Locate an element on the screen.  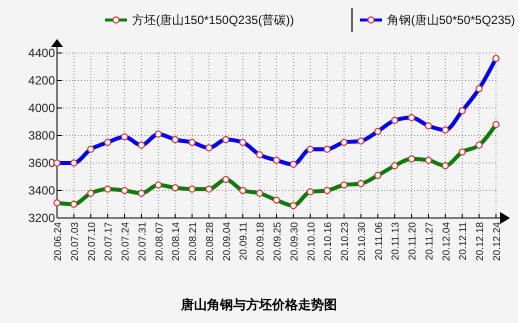
x-tick-label: 20.09.30 is located at coordinates (294, 241).